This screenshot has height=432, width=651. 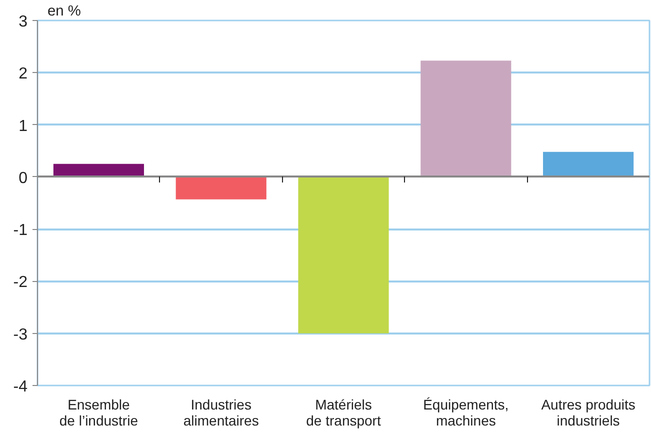 What do you see at coordinates (23, 22) in the screenshot?
I see `y-tick-label: 3` at bounding box center [23, 22].